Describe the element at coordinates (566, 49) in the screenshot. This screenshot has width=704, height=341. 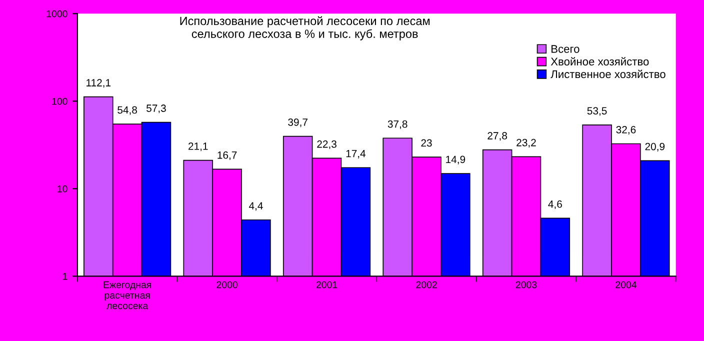
I see `legend-label: Всего` at that location.